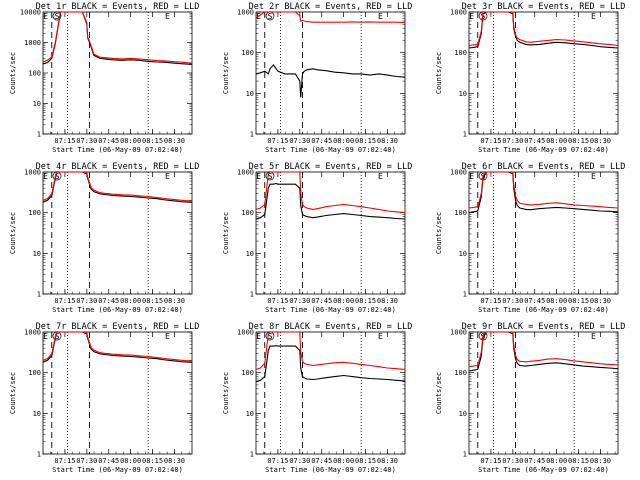  What do you see at coordinates (118, 7) in the screenshot?
I see `panel-title: Det 1r BLACK = Events, RED = LLD` at bounding box center [118, 7].